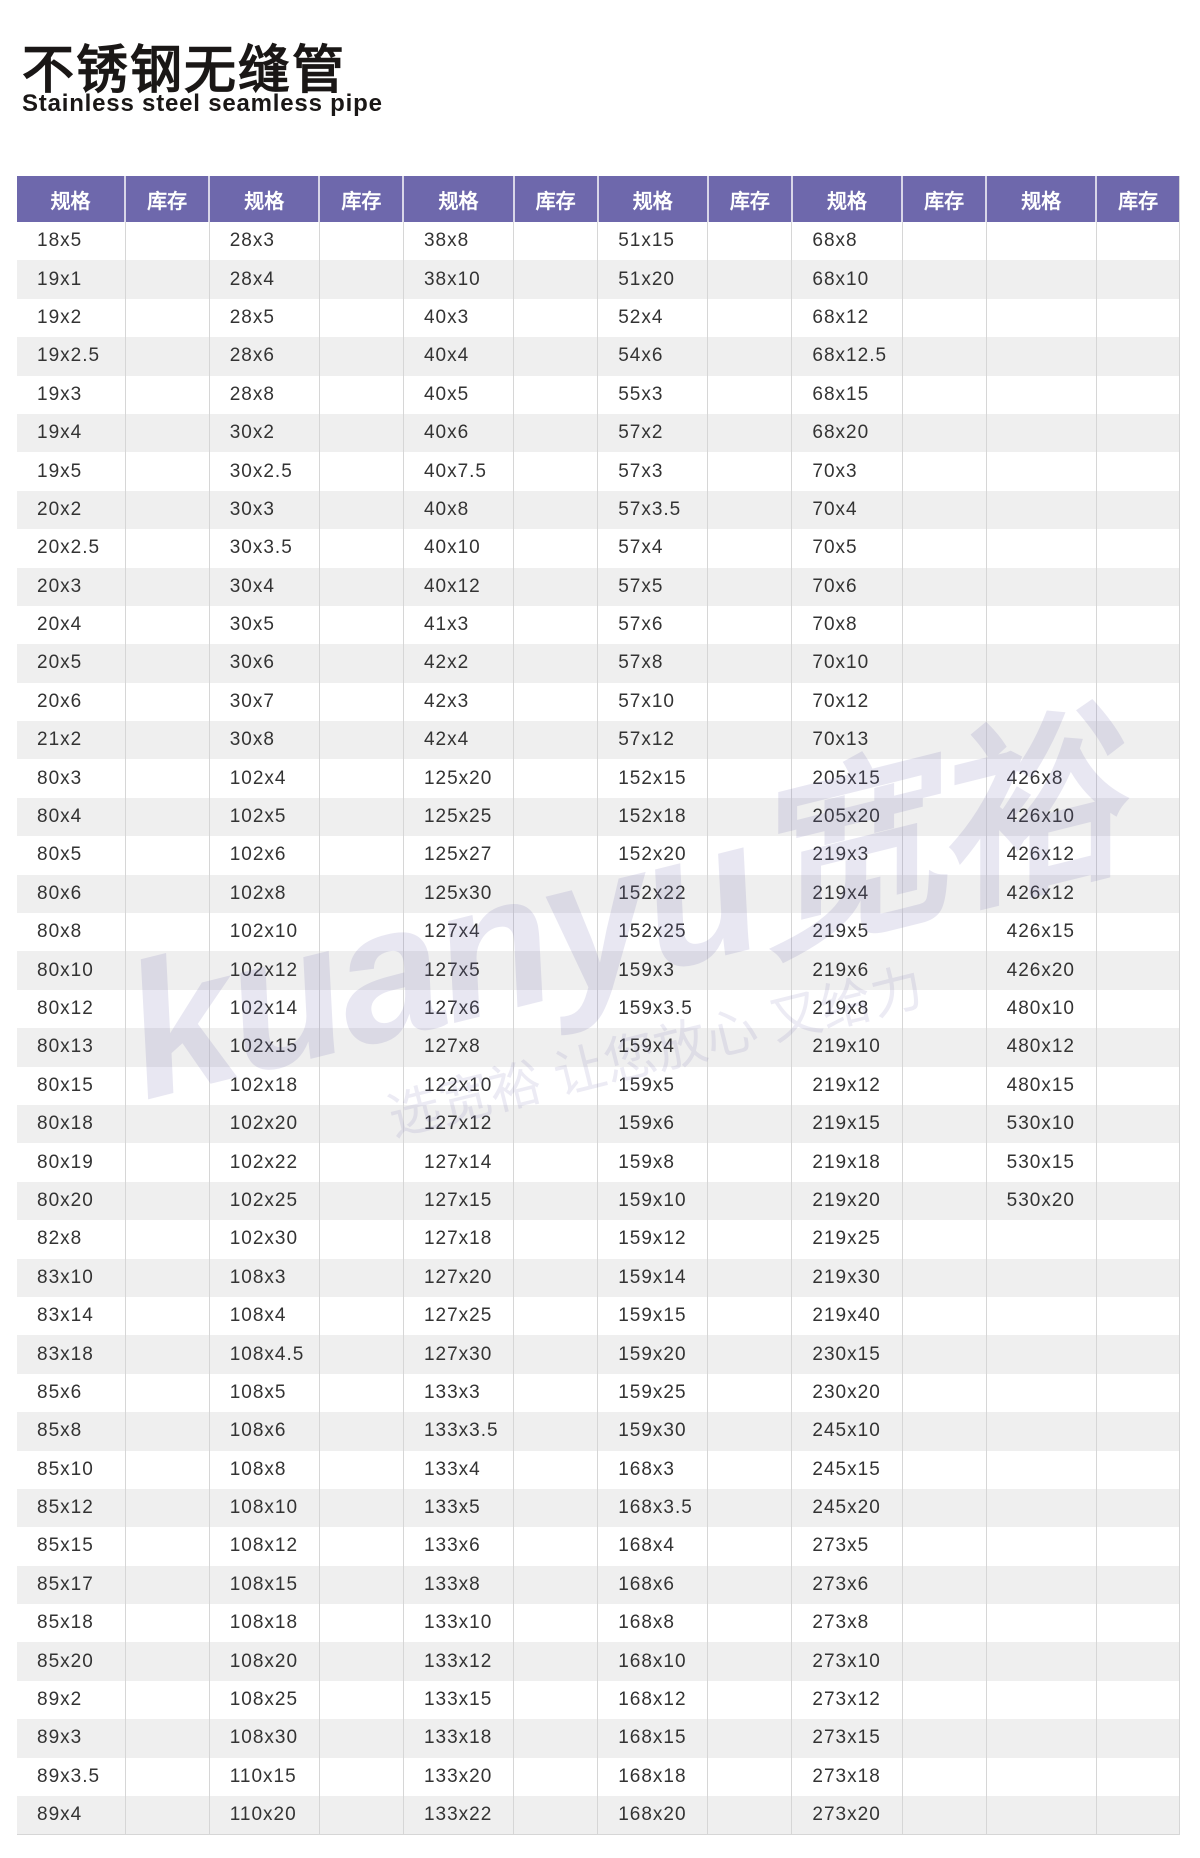 This screenshot has width=1200, height=1858. Describe the element at coordinates (458, 970) in the screenshot. I see `spec-cell: 127x5` at that location.